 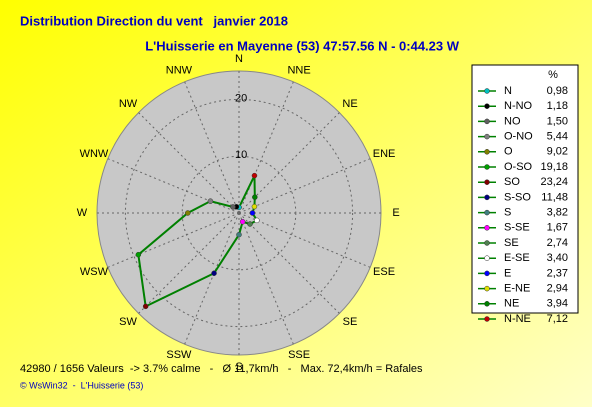 What do you see at coordinates (241, 98) in the screenshot?
I see `r-tick-label: 20` at bounding box center [241, 98].